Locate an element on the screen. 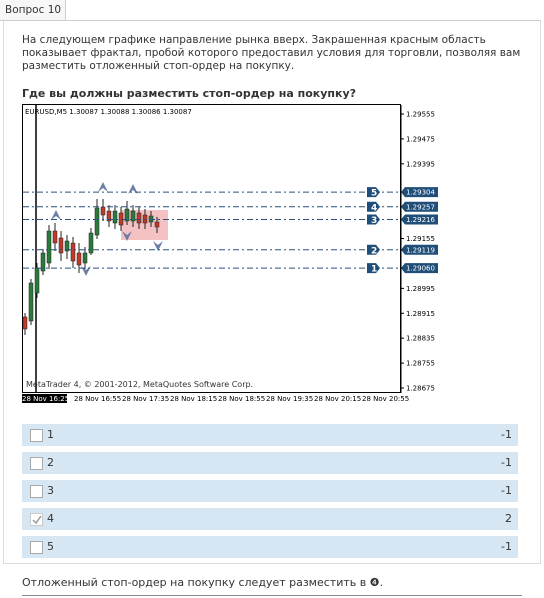 The image size is (544, 598). time-tick-label: 28 Nov 16:55 is located at coordinates (97, 399).